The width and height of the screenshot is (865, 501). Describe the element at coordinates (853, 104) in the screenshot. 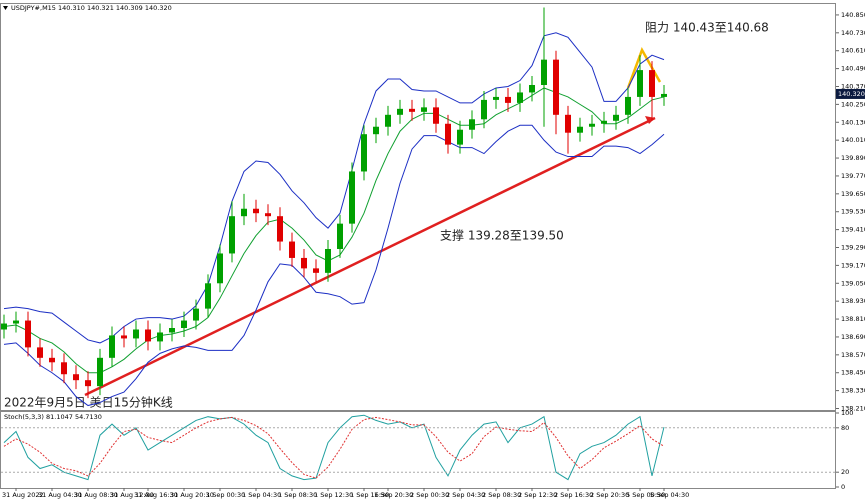

I see `y-tick-label: 140.250` at that location.